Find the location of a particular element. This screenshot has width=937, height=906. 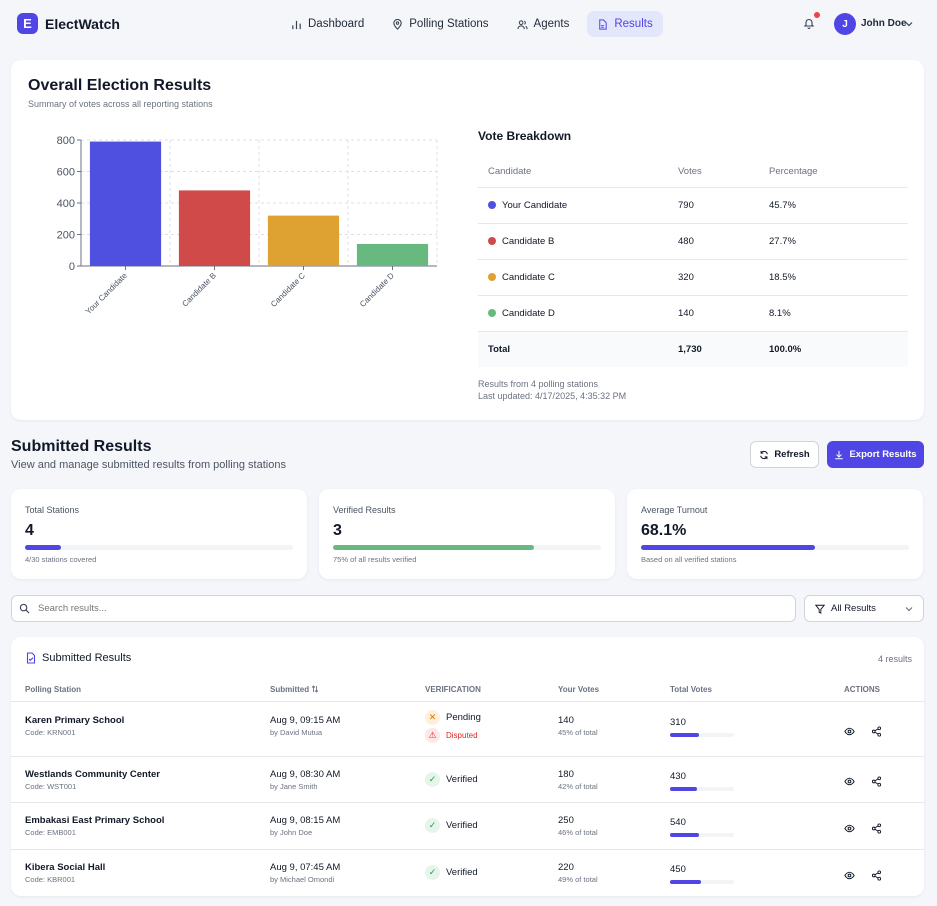

bar-candidate-b is located at coordinates (214, 228).